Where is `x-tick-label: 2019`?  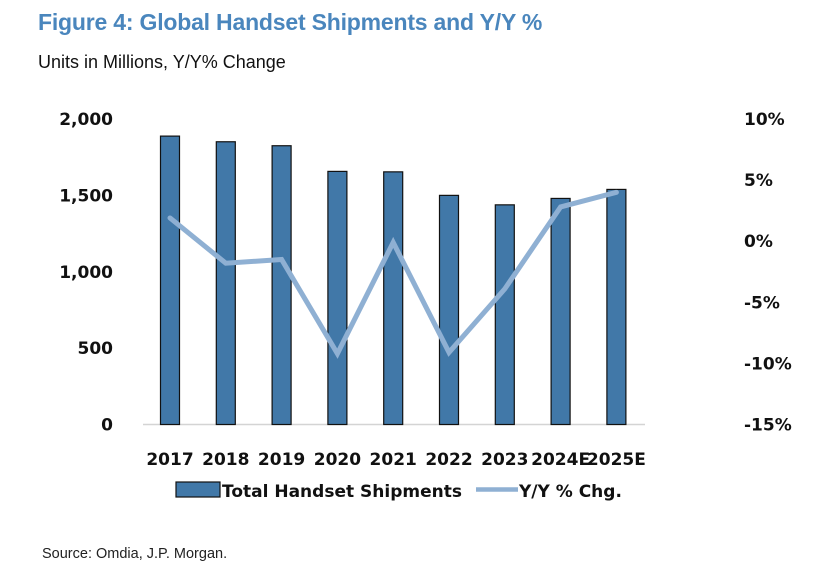 x-tick-label: 2019 is located at coordinates (281, 460).